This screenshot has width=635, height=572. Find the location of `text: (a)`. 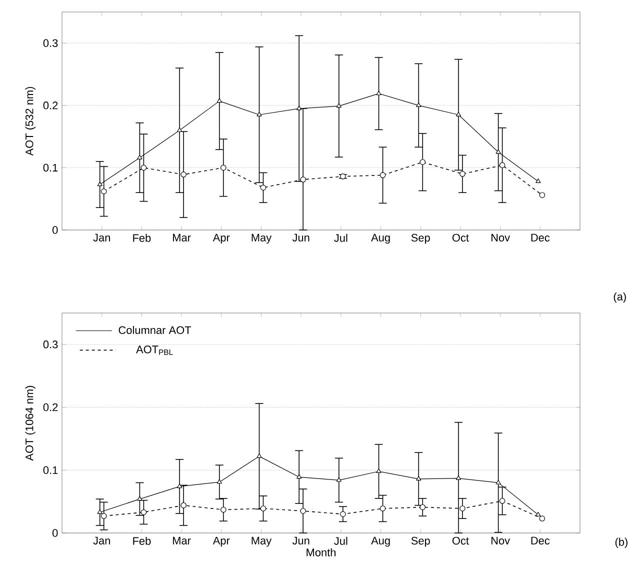

text: (a) is located at coordinates (620, 297).